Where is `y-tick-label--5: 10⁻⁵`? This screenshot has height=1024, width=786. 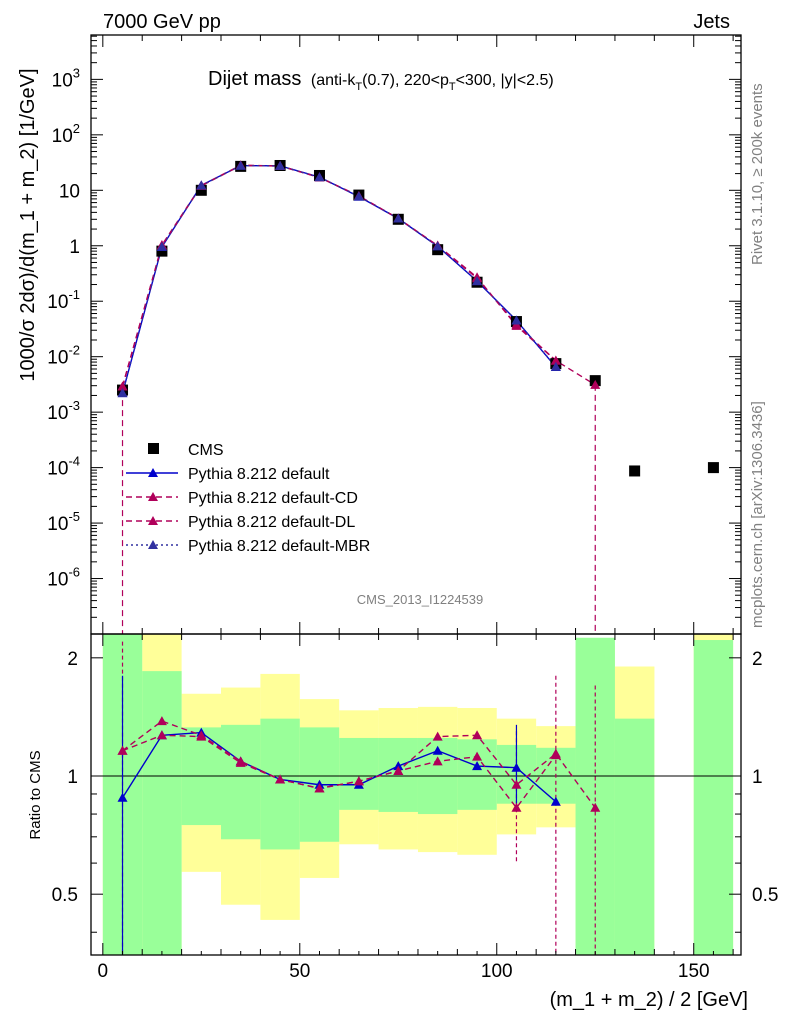 y-tick-label--5: 10⁻⁵ is located at coordinates (63, 522).